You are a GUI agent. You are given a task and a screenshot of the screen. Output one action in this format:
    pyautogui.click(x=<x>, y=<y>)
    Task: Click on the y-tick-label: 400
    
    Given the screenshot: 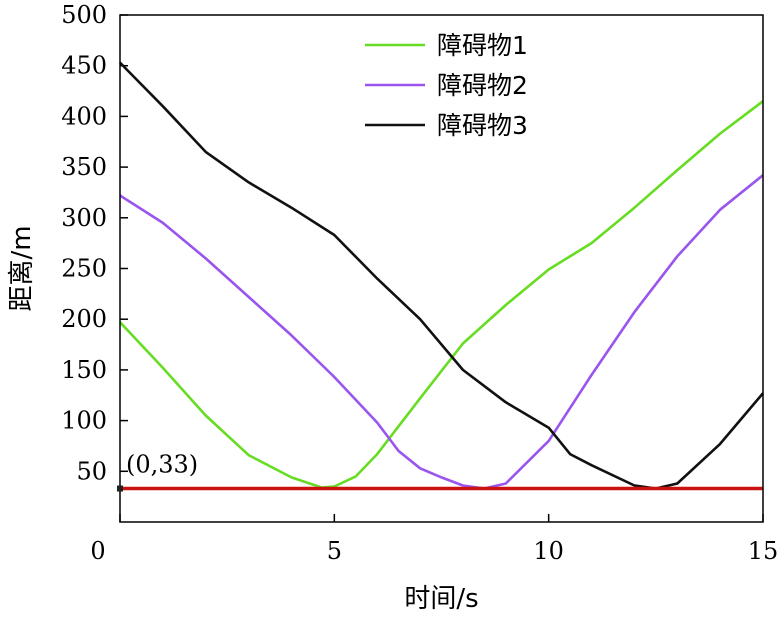 What is the action you would take?
    pyautogui.click(x=84, y=116)
    